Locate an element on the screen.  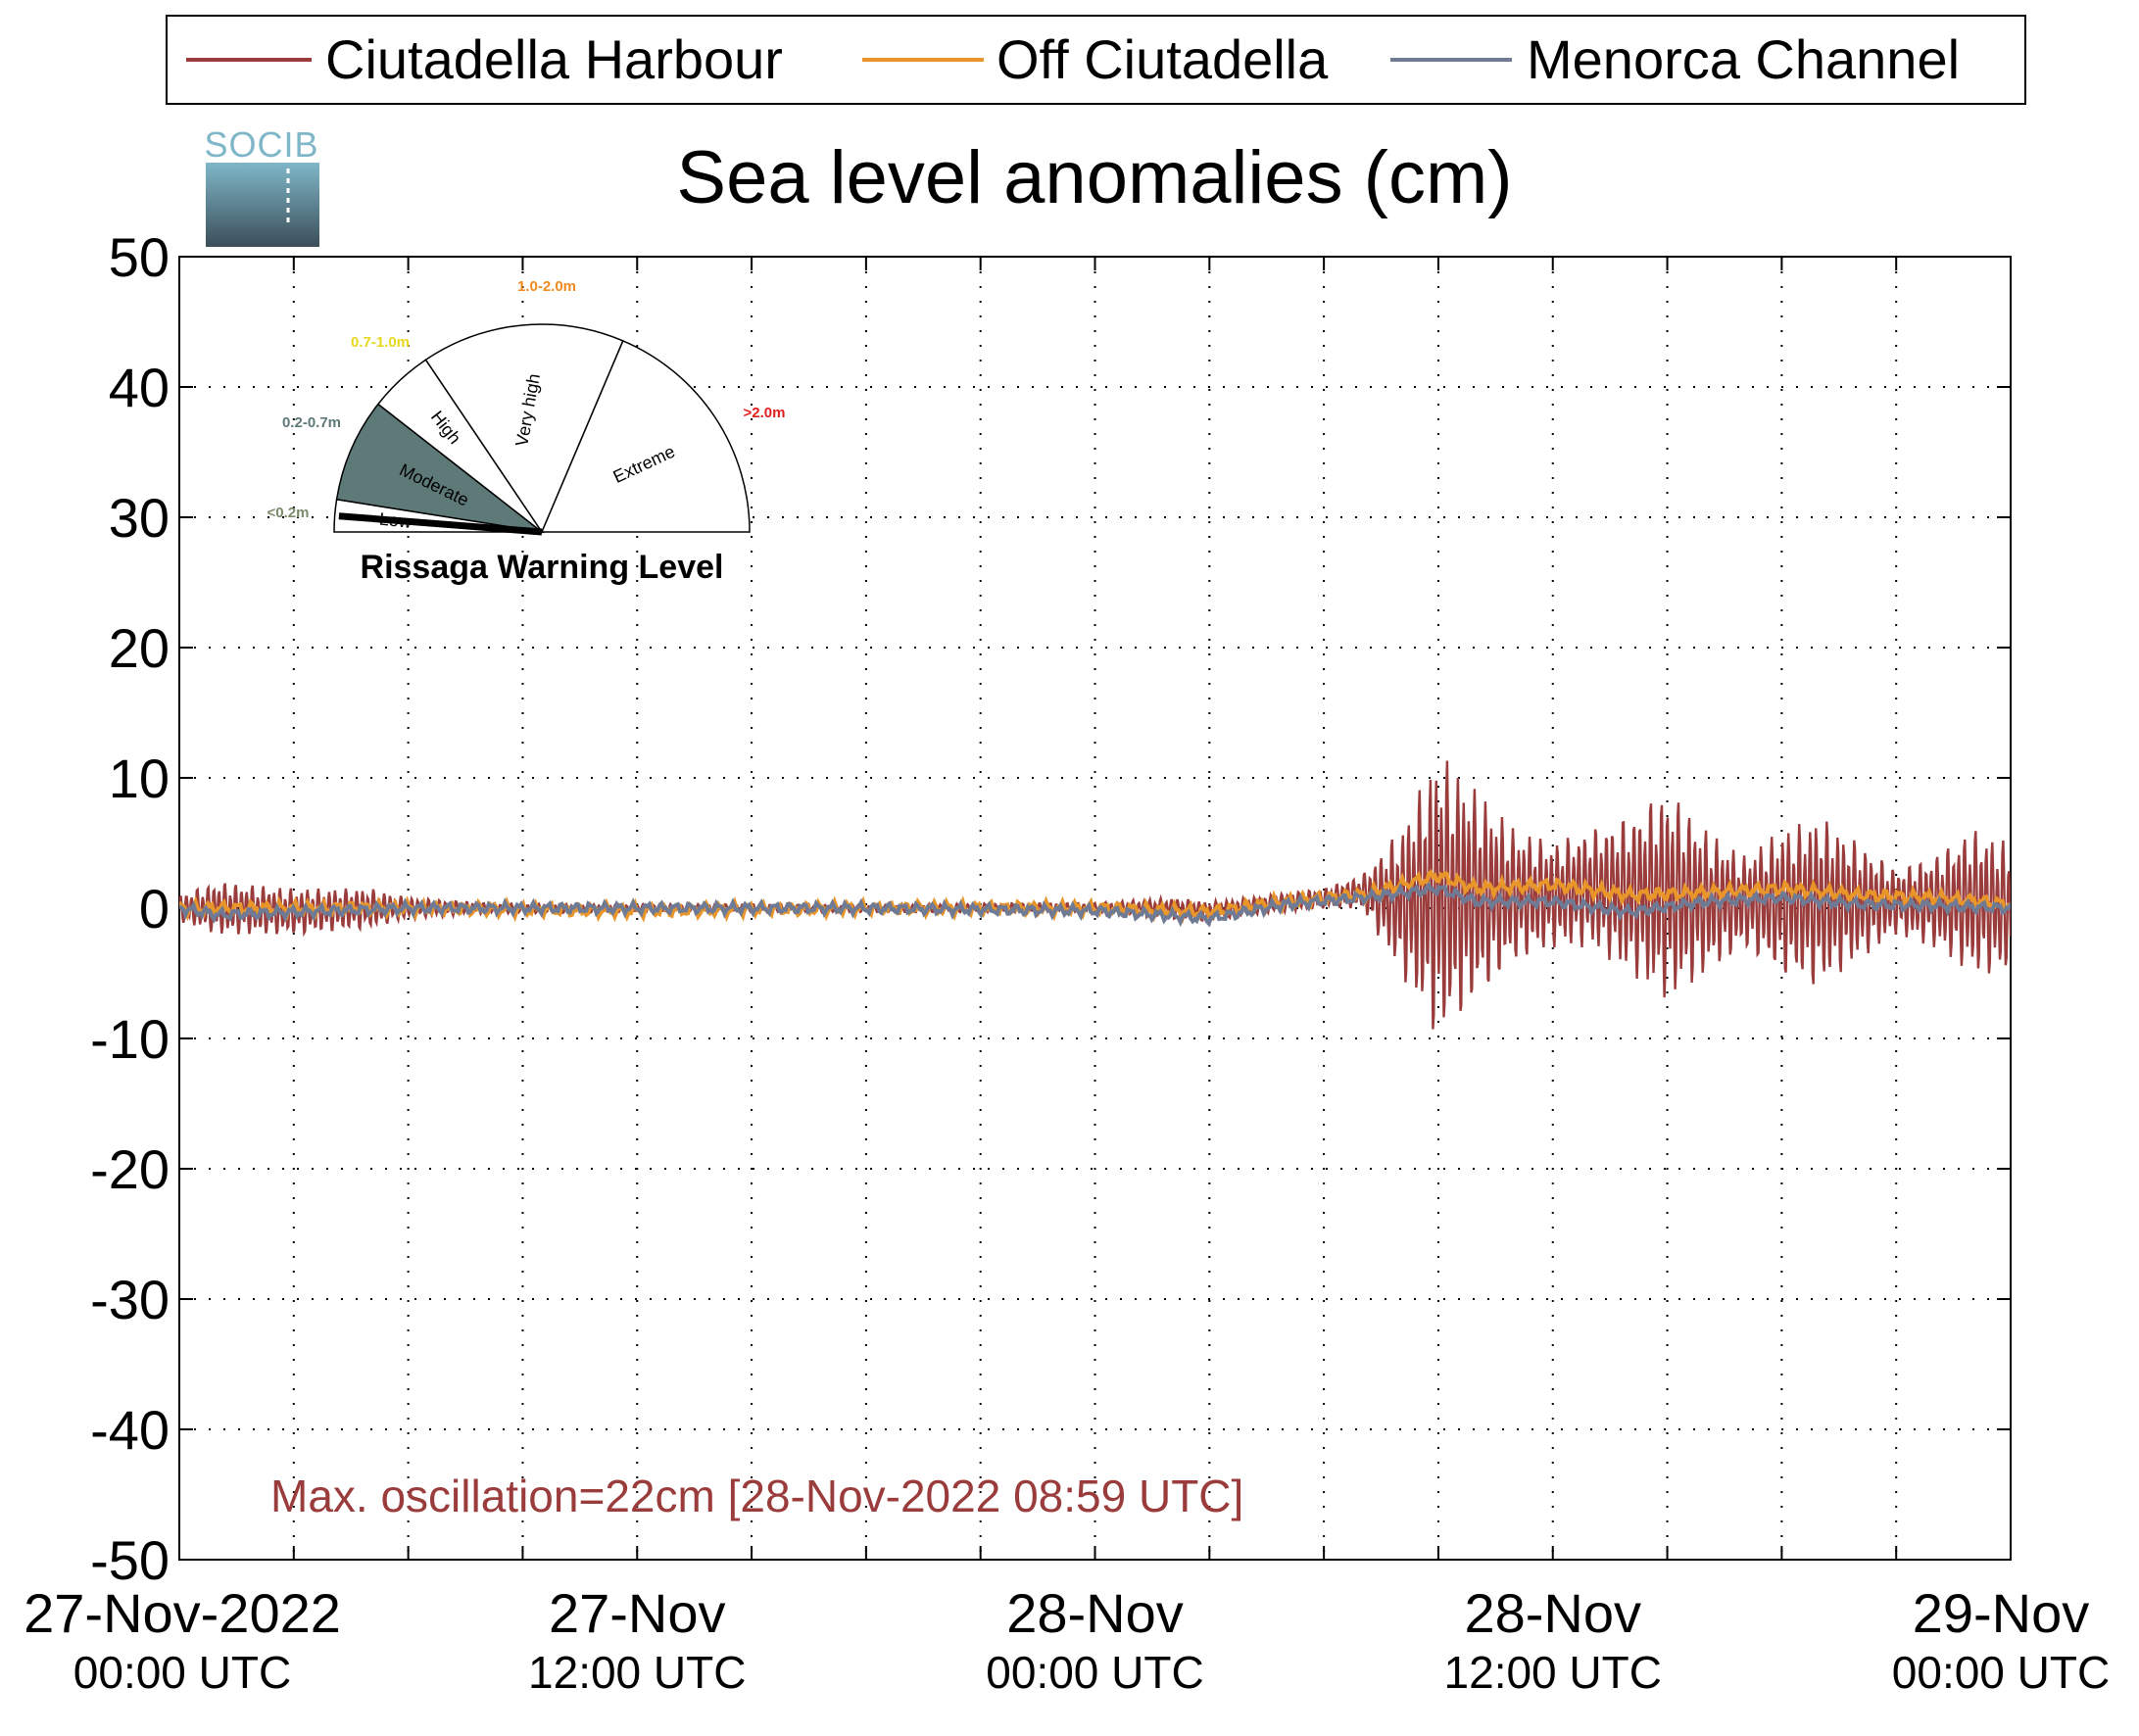
series-layer is located at coordinates (1095, 895).